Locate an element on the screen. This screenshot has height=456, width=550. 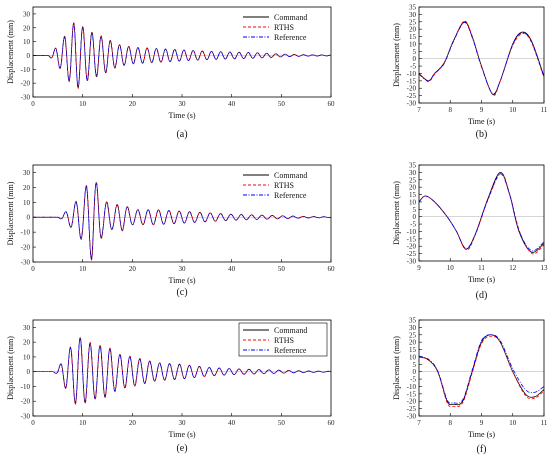
y-tick-label: -25 is located at coordinates (412, 96).